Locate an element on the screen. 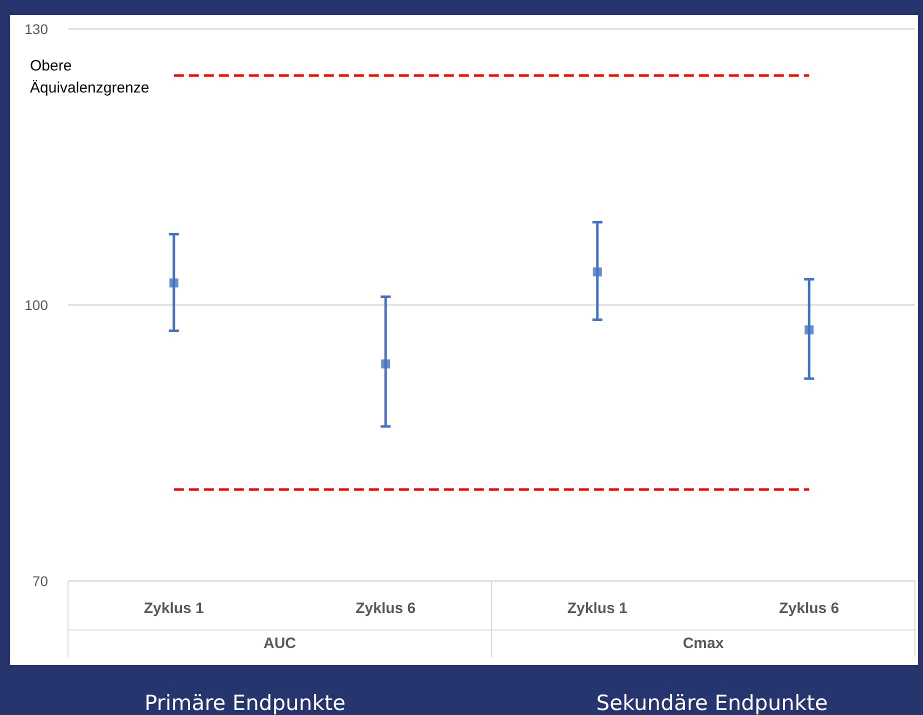  y-tick-label: 130 is located at coordinates (36, 29).